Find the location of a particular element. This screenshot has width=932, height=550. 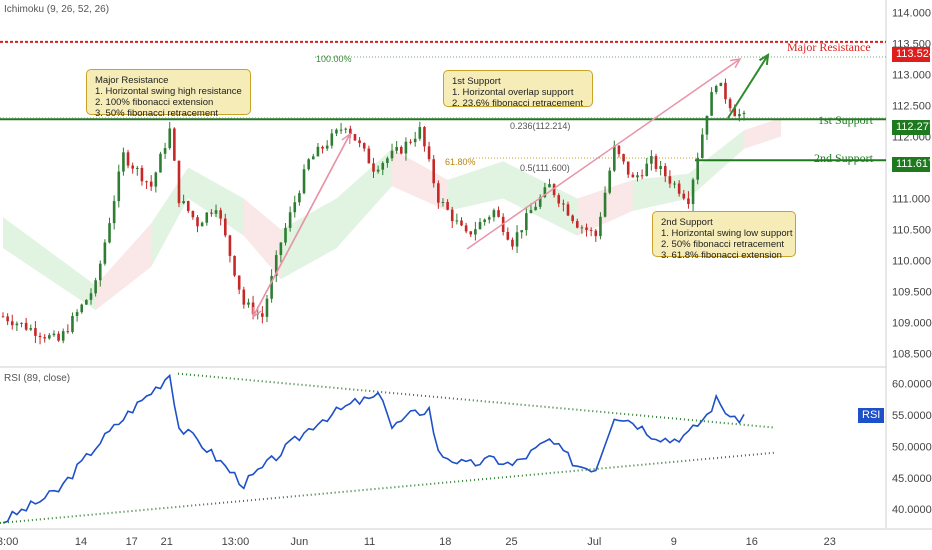

time-tick-label: 25 is located at coordinates (511, 542).